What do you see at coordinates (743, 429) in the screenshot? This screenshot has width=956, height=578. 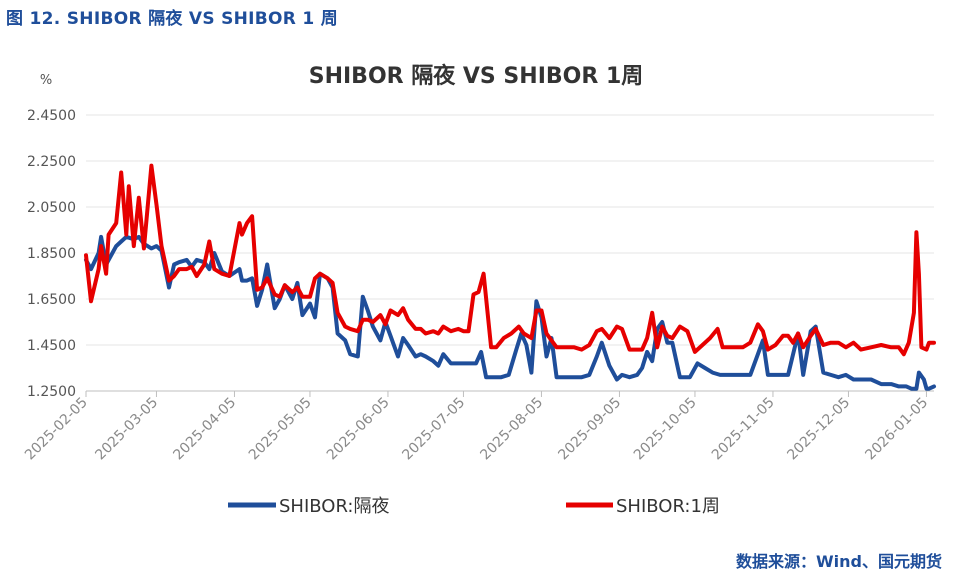 I see `x-tick-label: 2025-11-05` at bounding box center [743, 429].